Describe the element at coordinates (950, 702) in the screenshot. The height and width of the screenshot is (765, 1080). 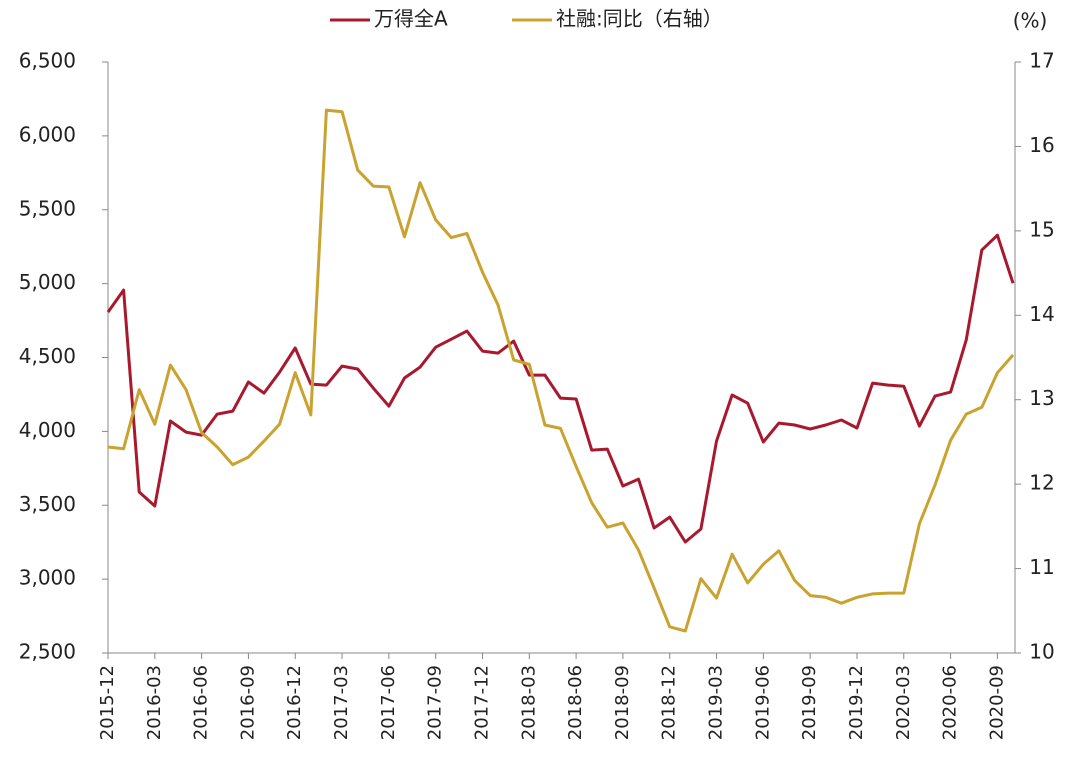
I see `x-tick-label: 2020-06` at that location.